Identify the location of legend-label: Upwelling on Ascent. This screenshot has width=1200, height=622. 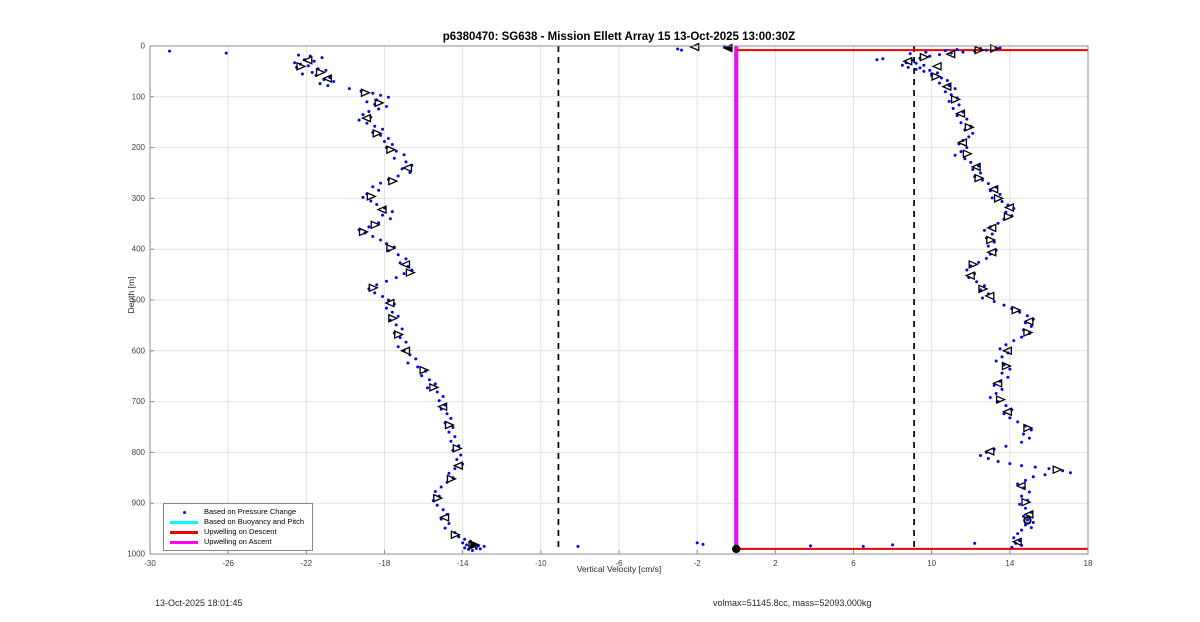
(238, 541).